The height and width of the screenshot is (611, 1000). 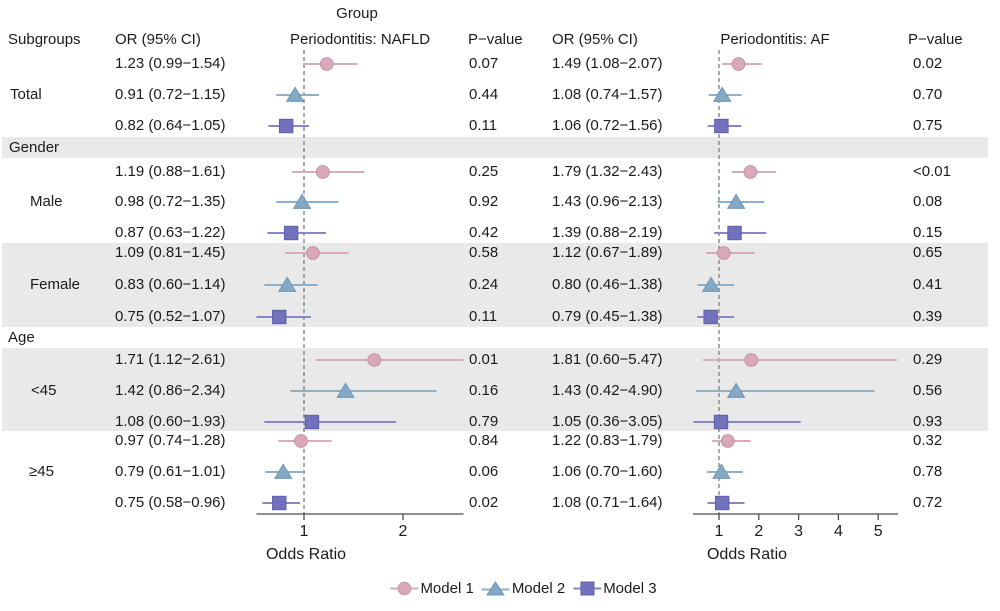 What do you see at coordinates (607, 359) in the screenshot?
I see `or-ci-value-af: 1.81 (0.60−5.47)` at bounding box center [607, 359].